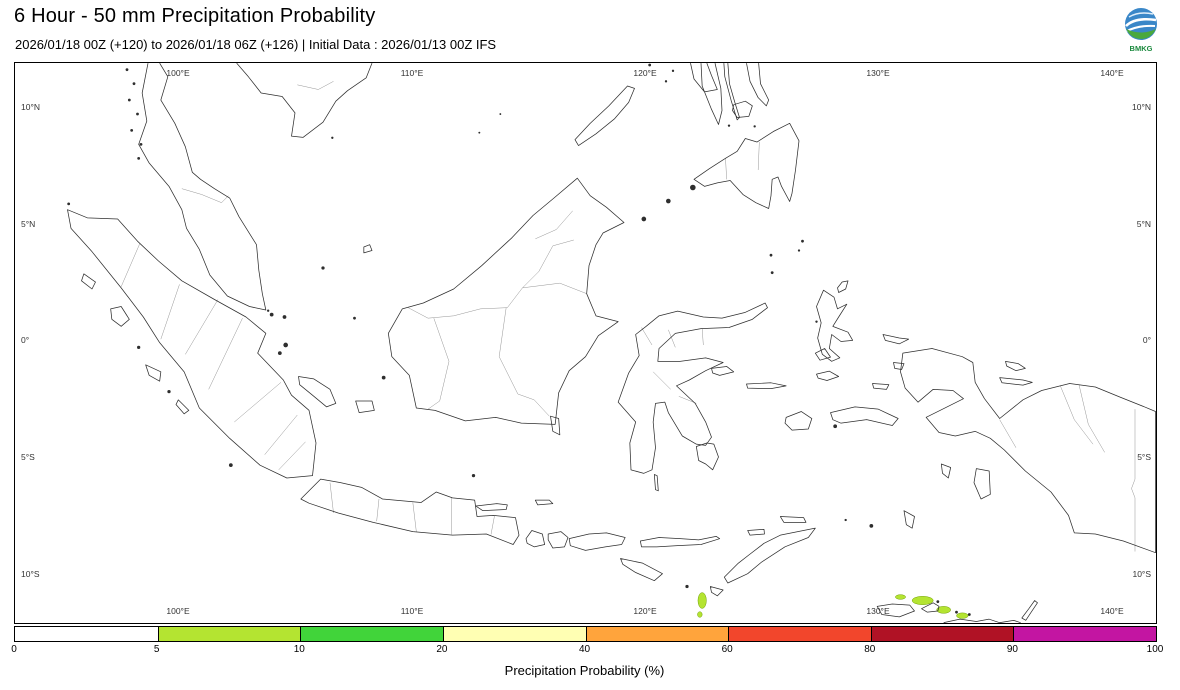  Describe the element at coordinates (1141, 574) in the screenshot. I see `lat-tick-right-10s: 10°S` at that location.